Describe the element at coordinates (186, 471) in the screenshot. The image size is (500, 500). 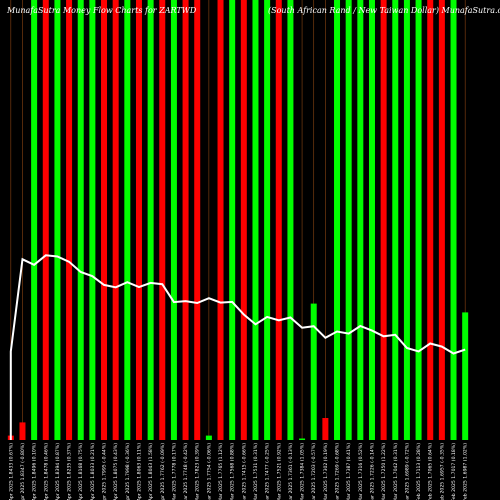
I see `x-tick-label: Fri 28 Mar 2025 1.7748 (-0.42%)` at that location.